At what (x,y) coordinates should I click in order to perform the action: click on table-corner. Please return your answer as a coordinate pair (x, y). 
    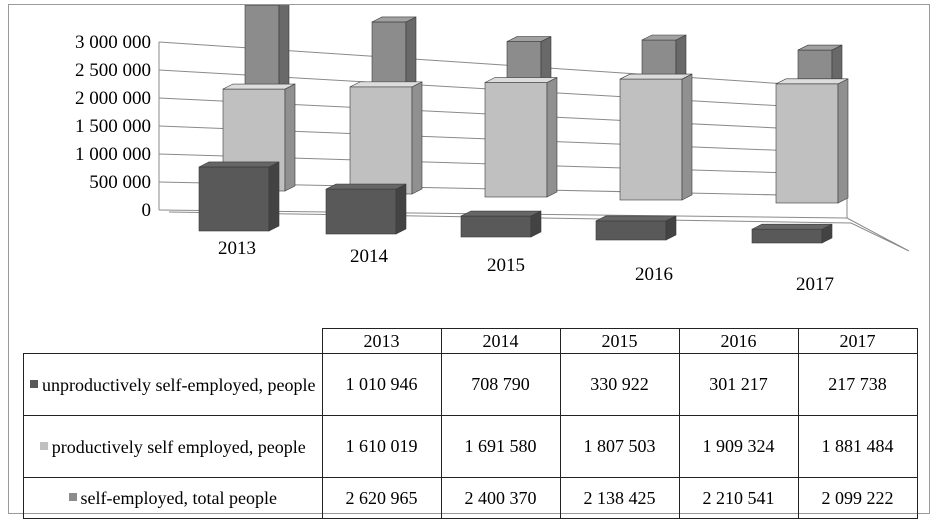
    Looking at the image, I should click on (173, 341).